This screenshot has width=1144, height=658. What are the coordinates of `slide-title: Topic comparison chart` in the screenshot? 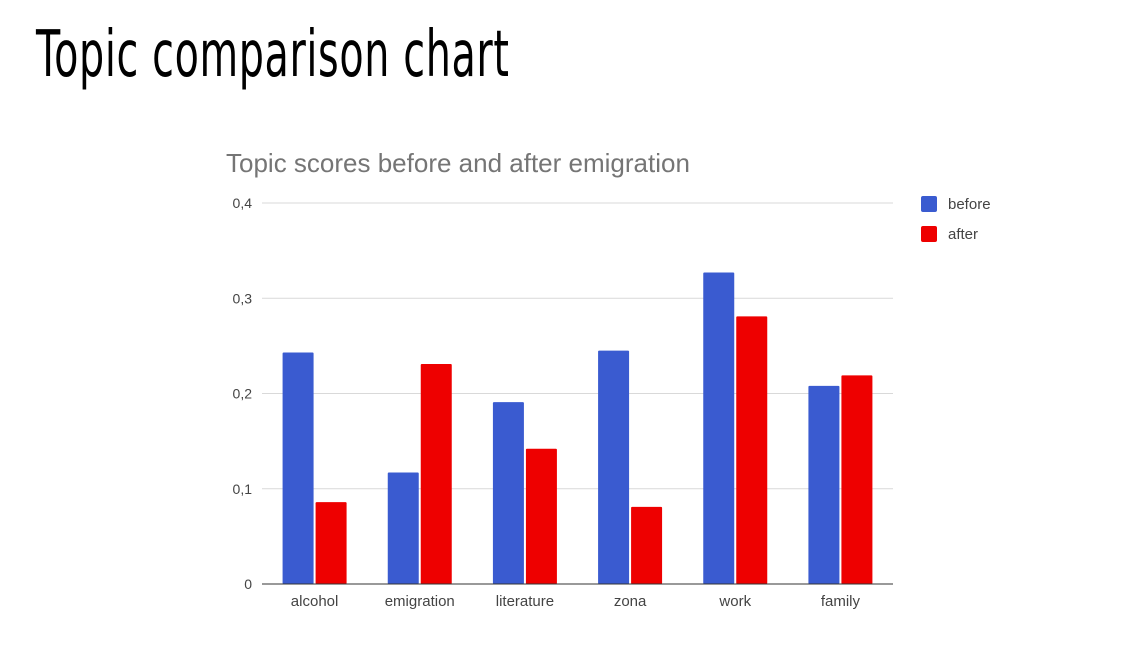 It's located at (273, 55).